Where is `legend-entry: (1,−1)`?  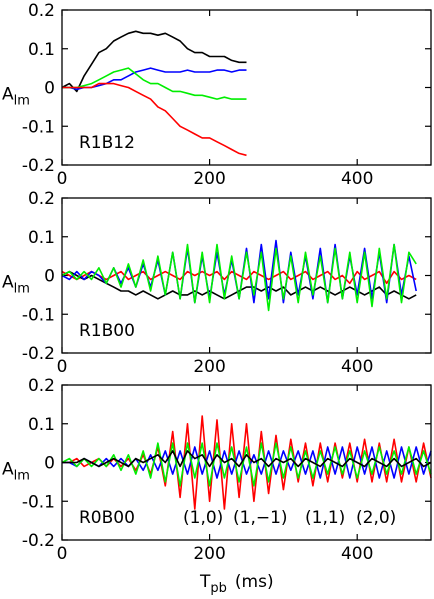
legend-entry: (1,−1) is located at coordinates (260, 518).